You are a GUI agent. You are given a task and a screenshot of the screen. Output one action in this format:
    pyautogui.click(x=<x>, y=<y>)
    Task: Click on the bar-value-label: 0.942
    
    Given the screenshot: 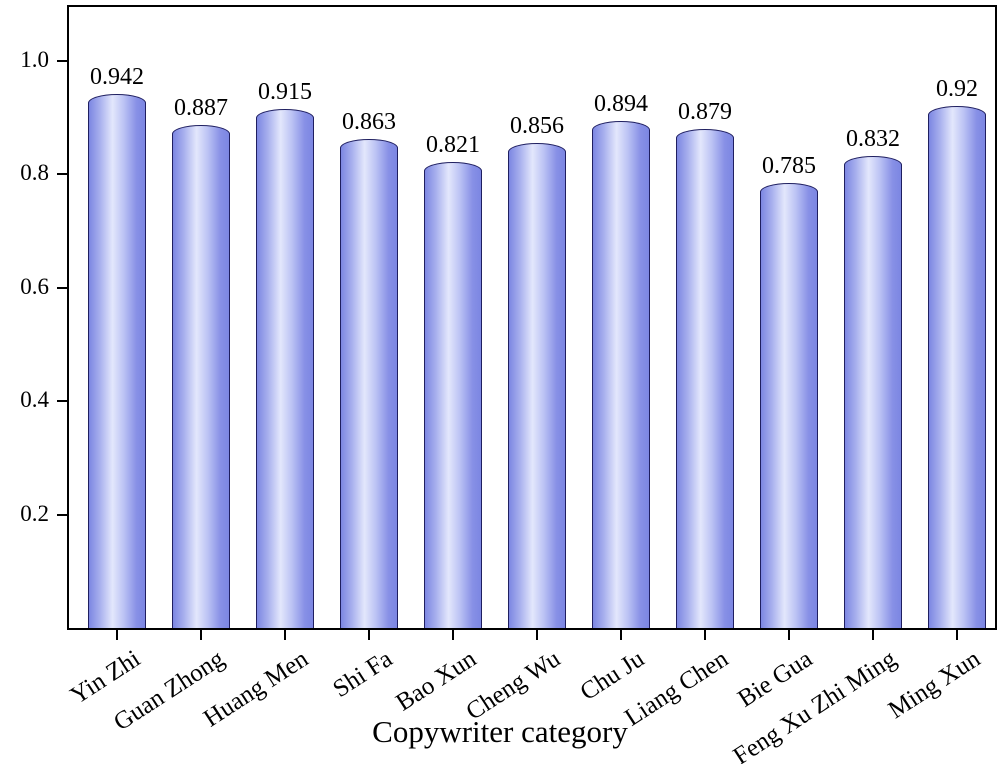 What is the action you would take?
    pyautogui.click(x=117, y=76)
    